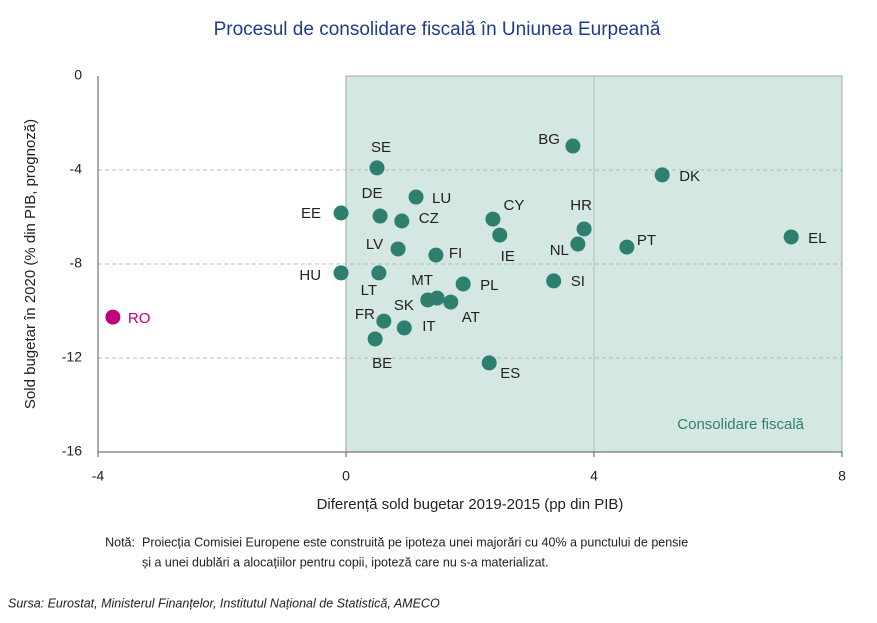 The image size is (877, 623). Describe the element at coordinates (120, 542) in the screenshot. I see `note-label: Notă:` at that location.